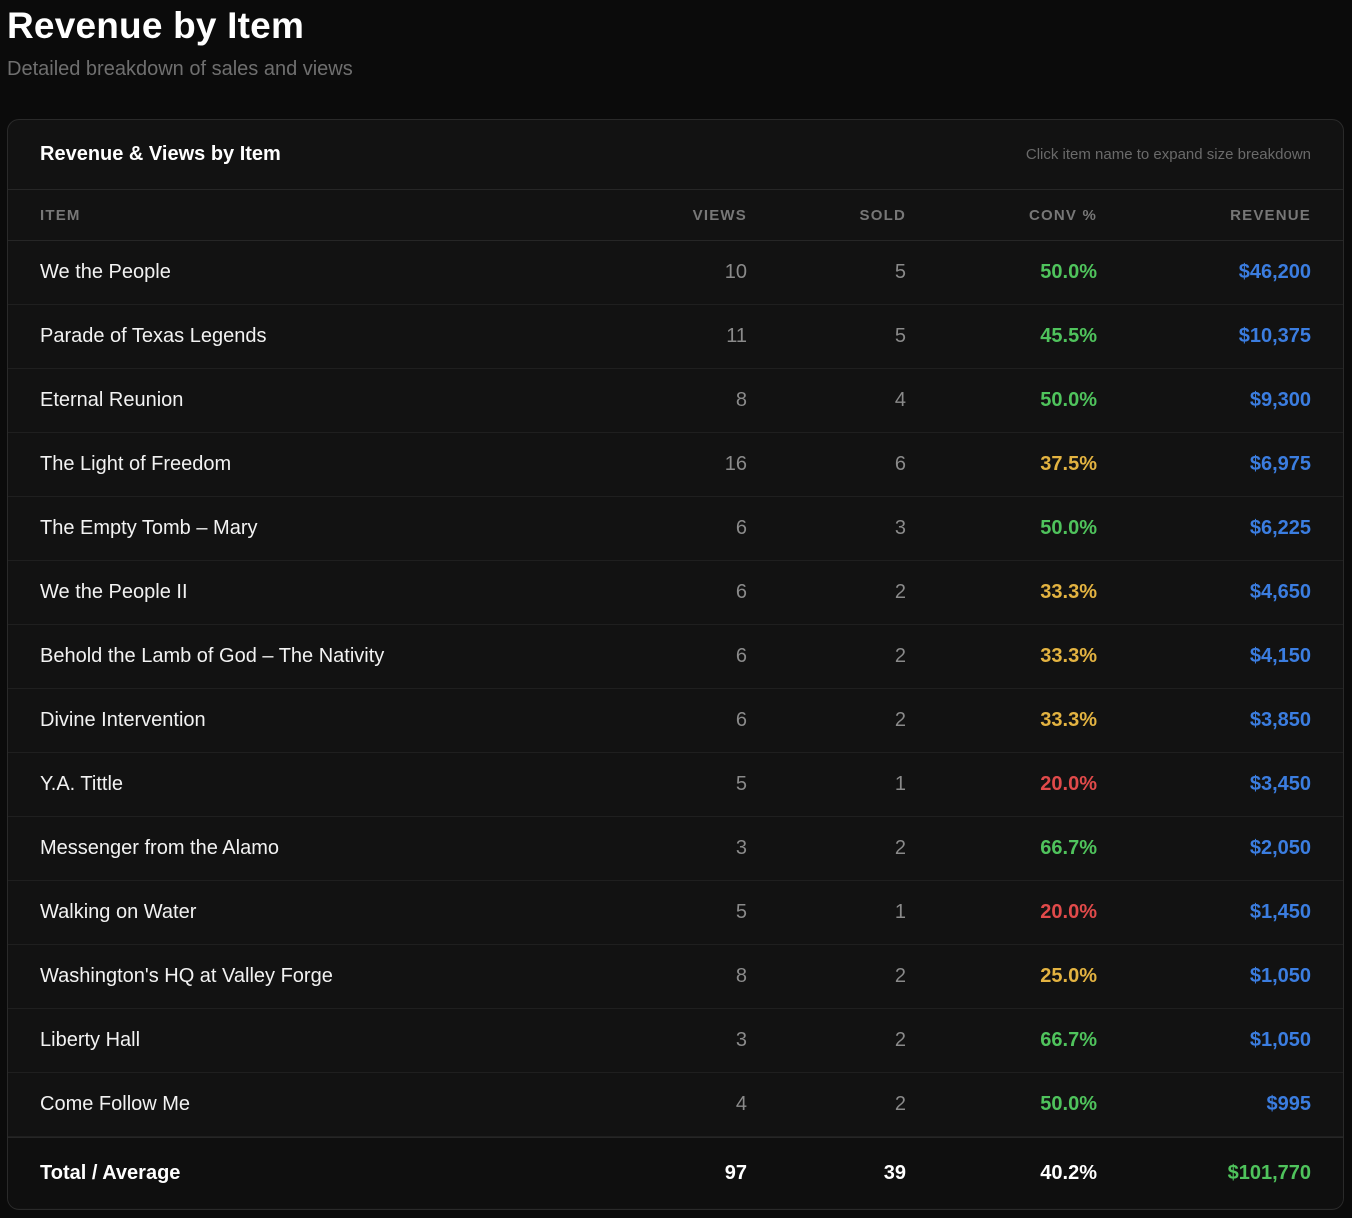  What do you see at coordinates (675, 785) in the screenshot?
I see `table-row: Y.A. Tittle 5 1 20.0% $3,450` at bounding box center [675, 785].